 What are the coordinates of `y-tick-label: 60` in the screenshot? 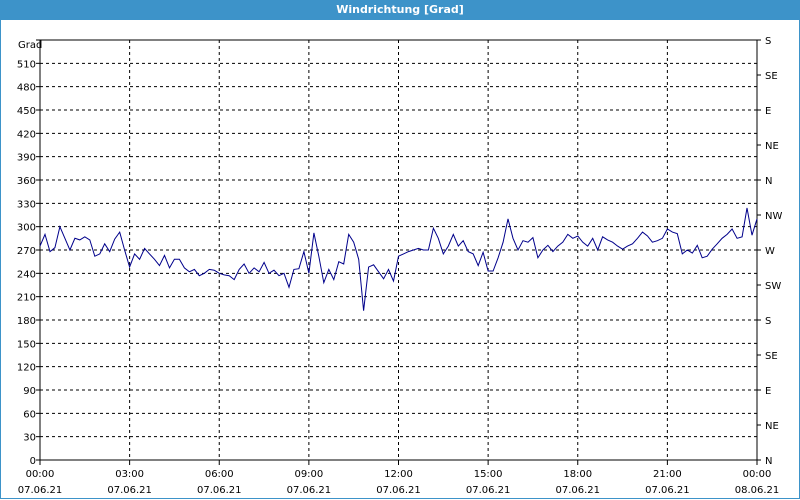 It's located at (29, 414).